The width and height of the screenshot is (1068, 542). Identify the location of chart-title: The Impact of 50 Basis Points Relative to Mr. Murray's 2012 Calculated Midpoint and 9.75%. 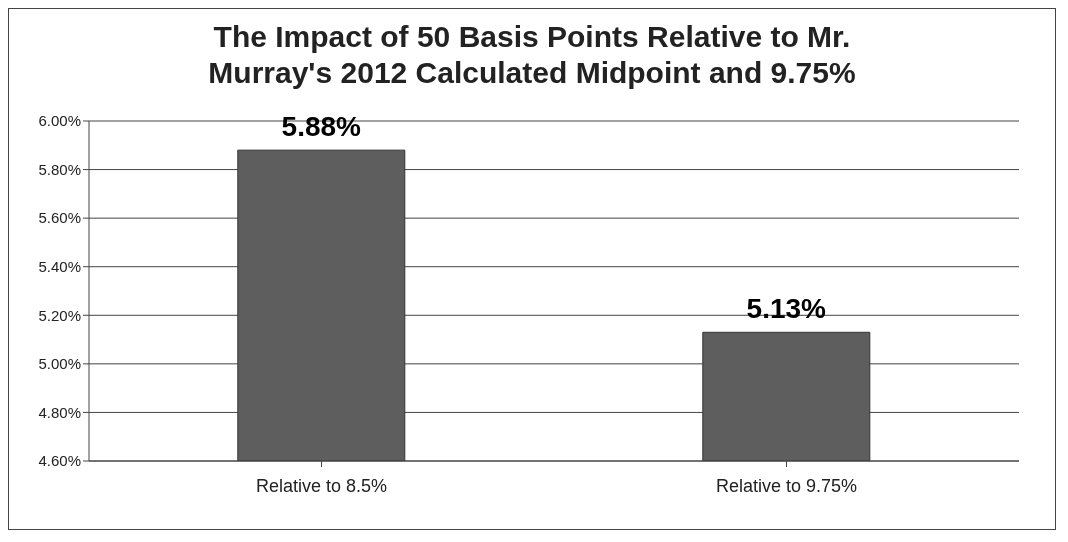
(532, 55).